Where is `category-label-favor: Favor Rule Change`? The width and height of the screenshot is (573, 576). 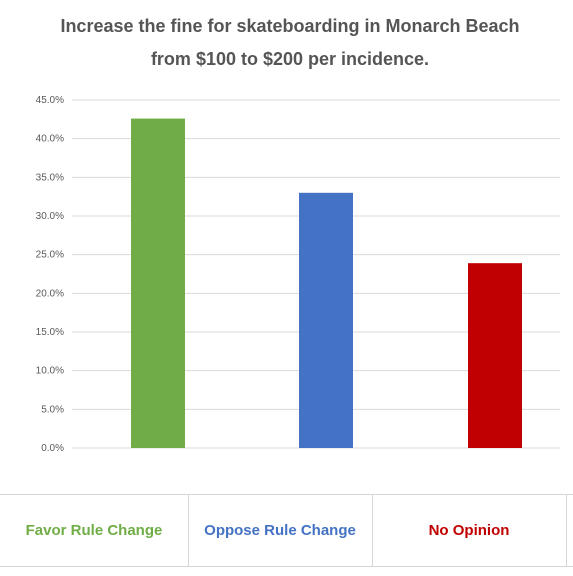 category-label-favor: Favor Rule Change is located at coordinates (94, 530).